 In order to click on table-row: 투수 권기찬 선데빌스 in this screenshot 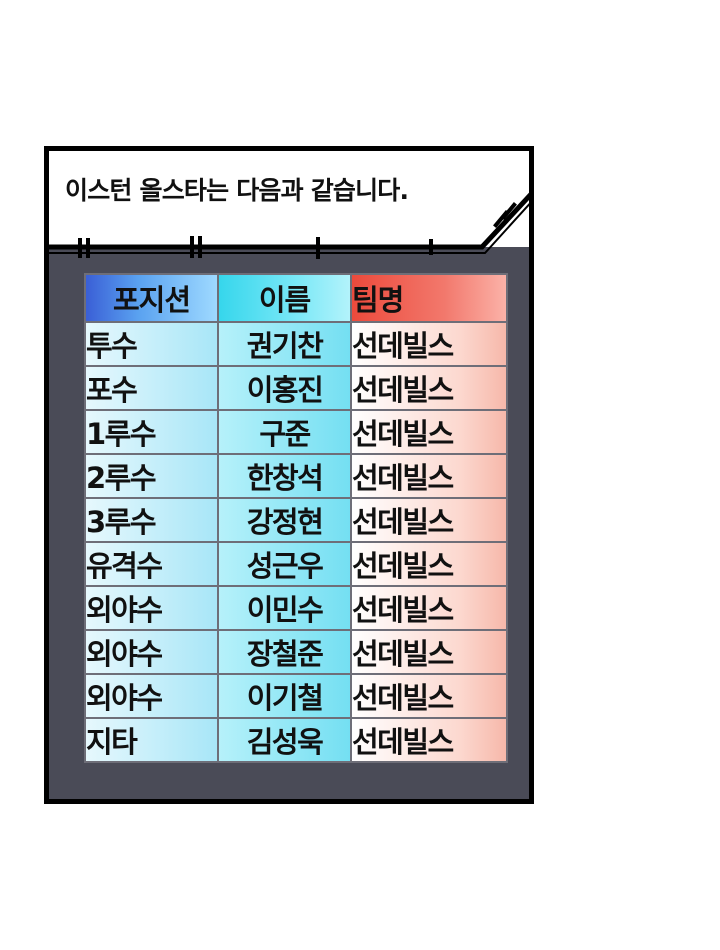, I will do `click(296, 344)`.